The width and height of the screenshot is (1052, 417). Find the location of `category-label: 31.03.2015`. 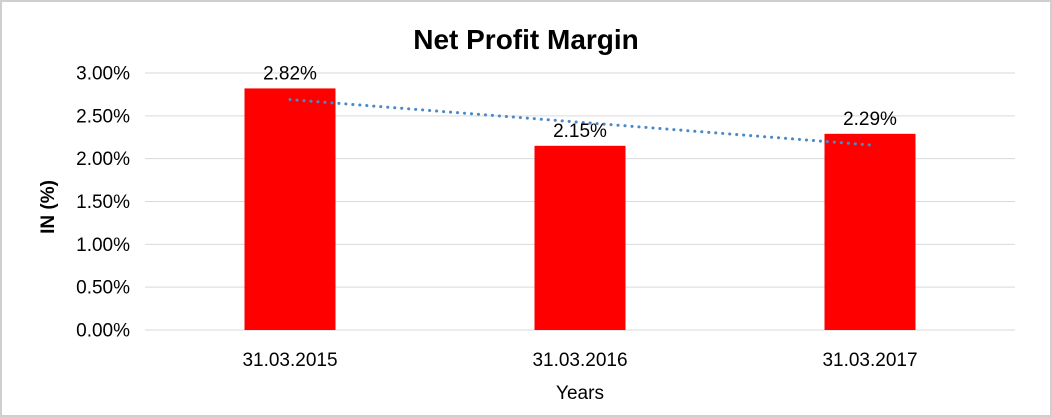

category-label: 31.03.2015 is located at coordinates (289, 360).